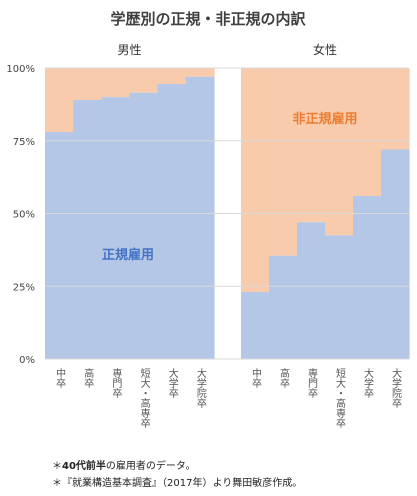  I want to click on x-tick-label-0-1: 高卒, so click(88, 377).